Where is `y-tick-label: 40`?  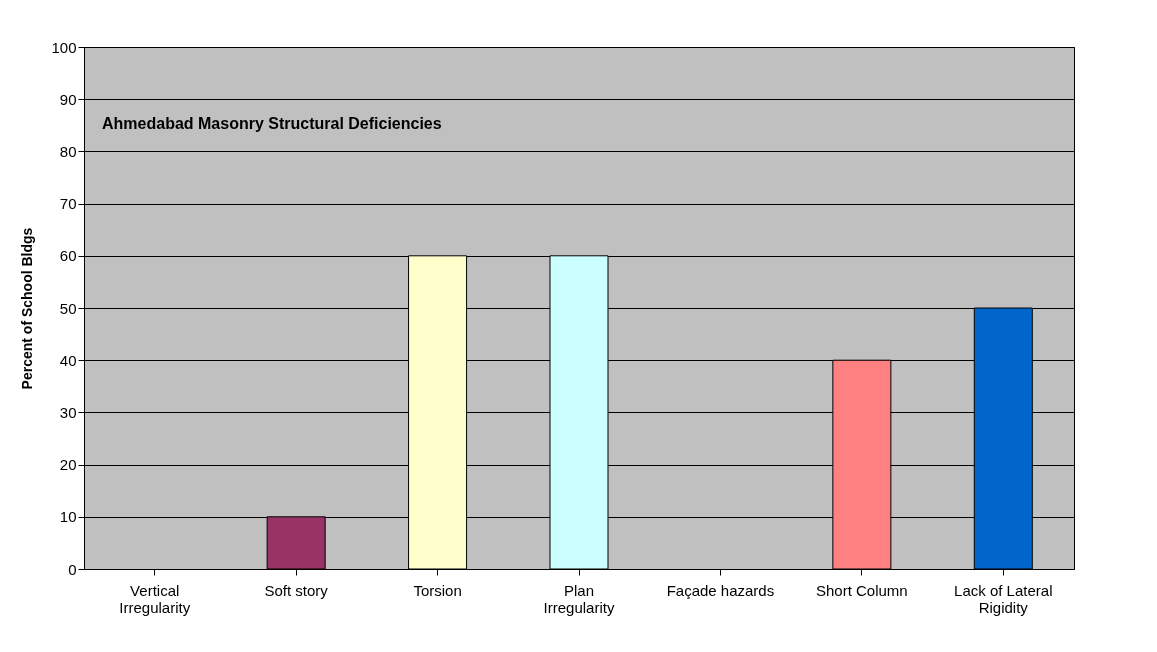 y-tick-label: 40 is located at coordinates (68, 360).